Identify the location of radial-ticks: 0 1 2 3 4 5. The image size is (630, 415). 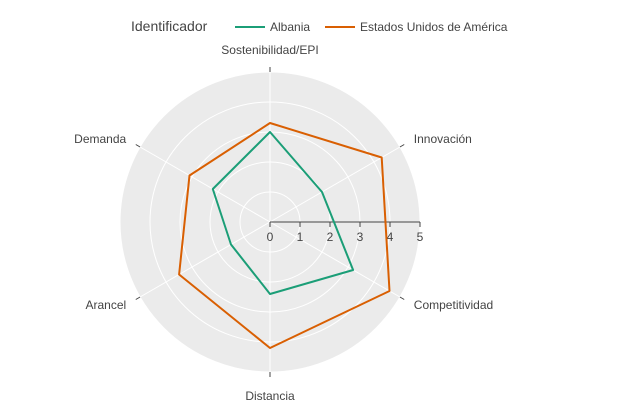
(345, 232).